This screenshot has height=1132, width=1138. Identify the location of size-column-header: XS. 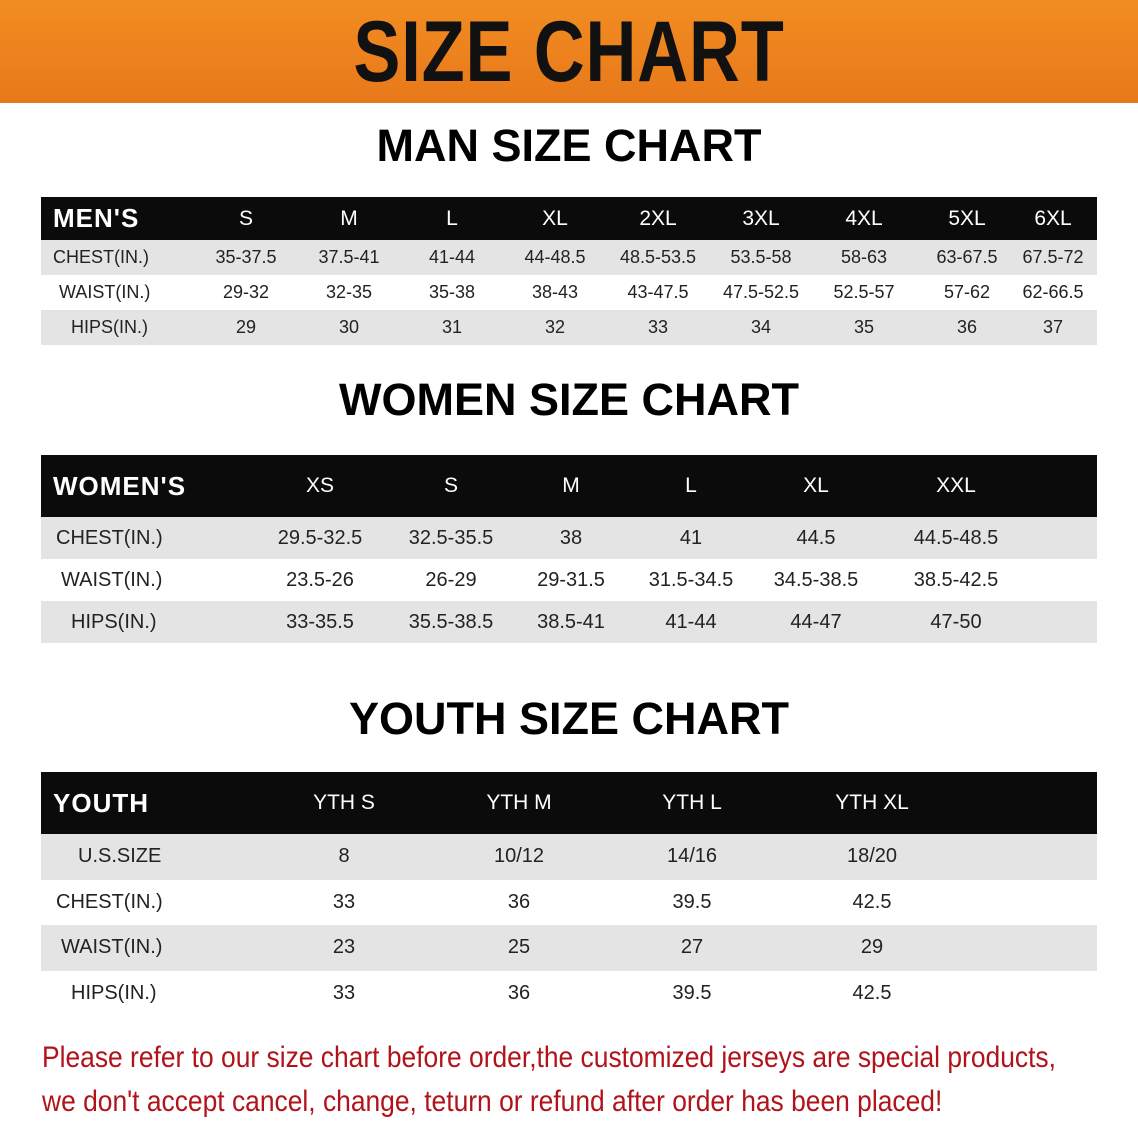
(320, 485).